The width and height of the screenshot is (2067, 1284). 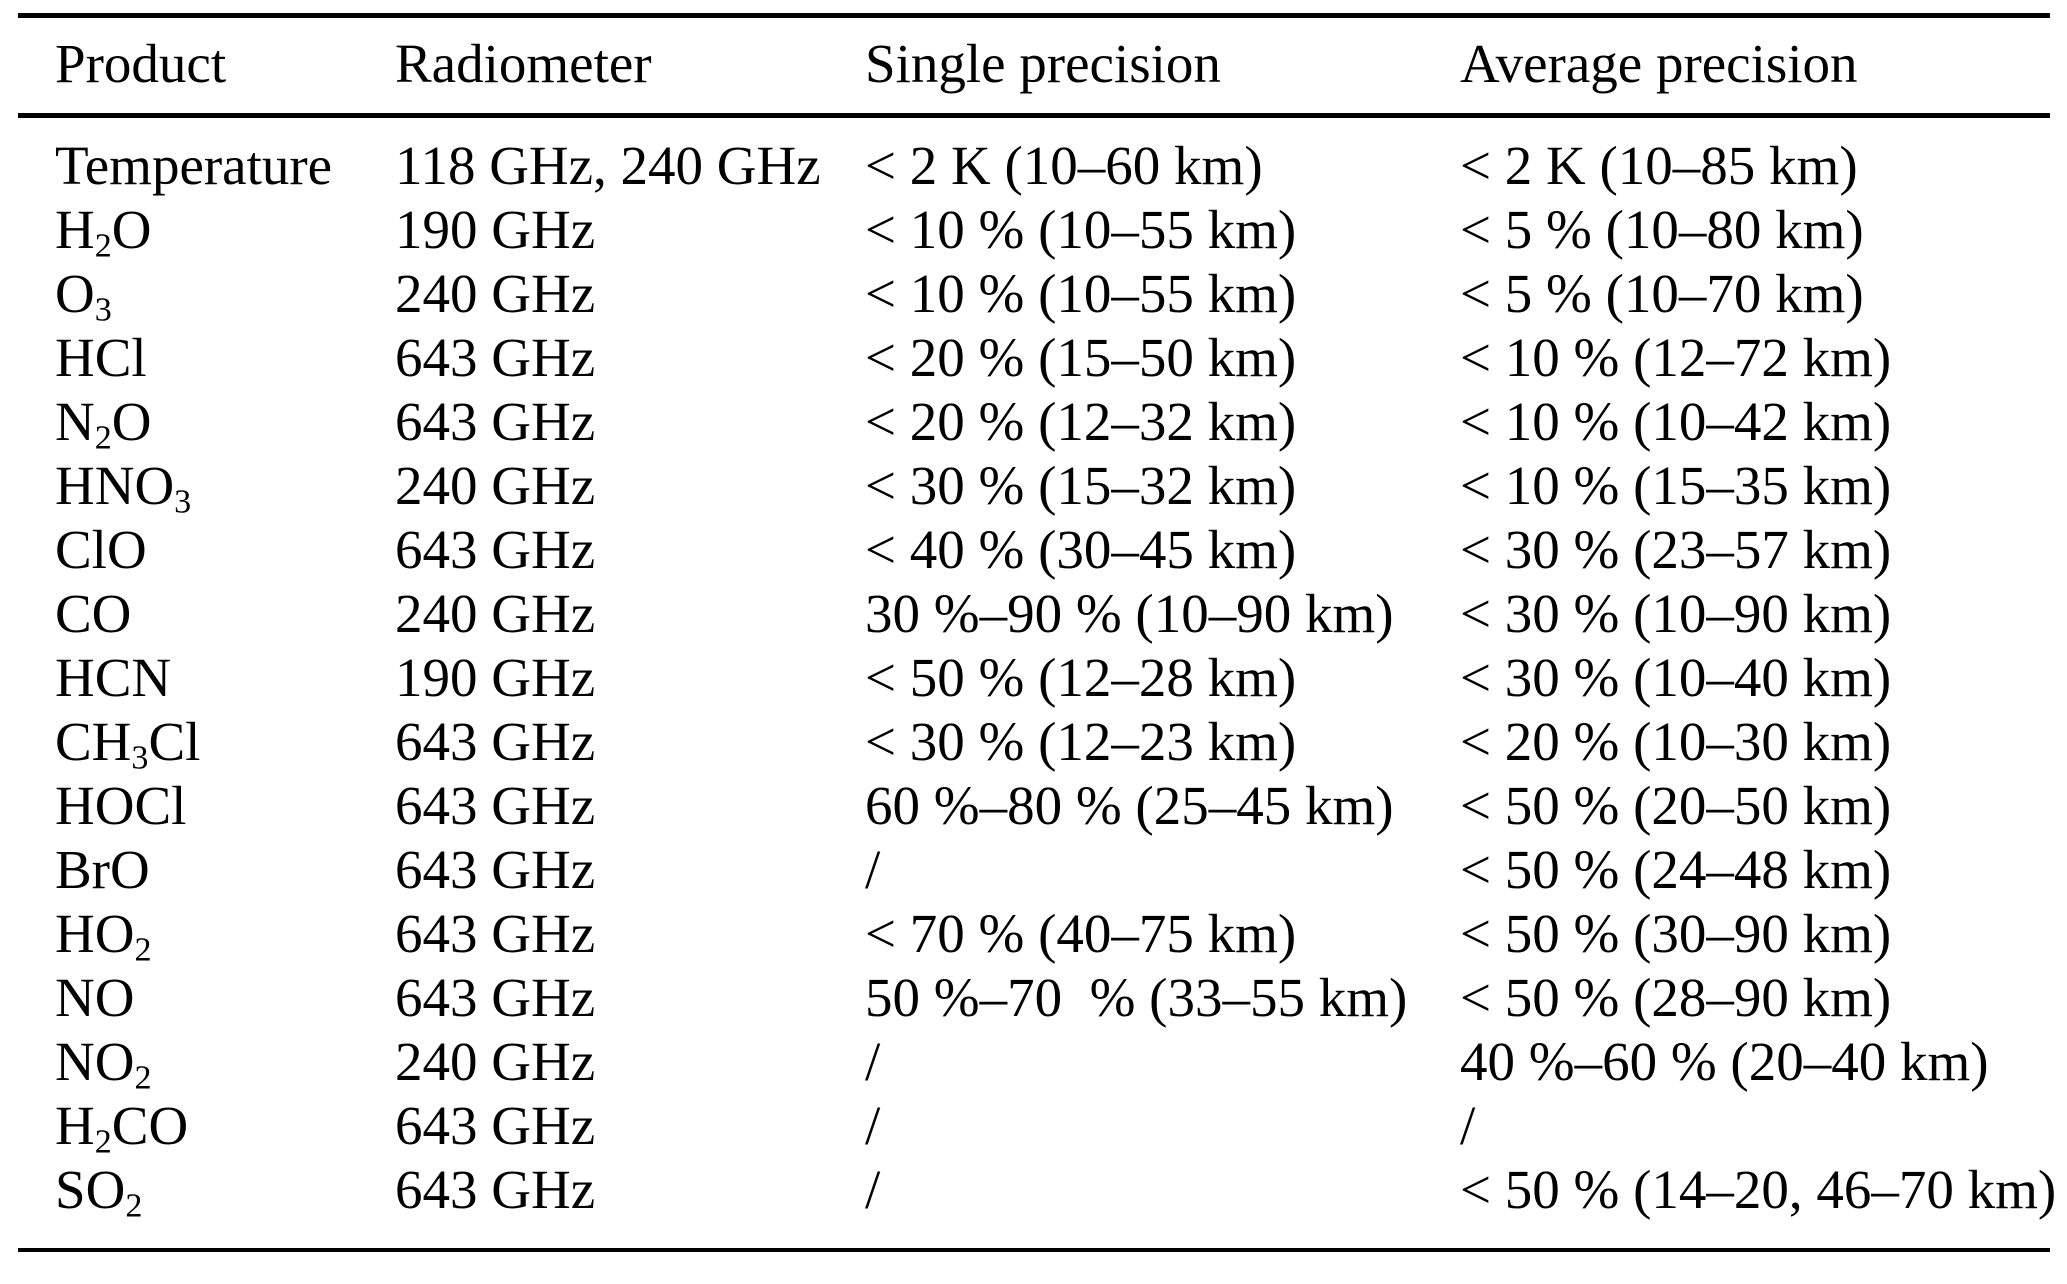 I want to click on product-cell: BrO, so click(x=102, y=869).